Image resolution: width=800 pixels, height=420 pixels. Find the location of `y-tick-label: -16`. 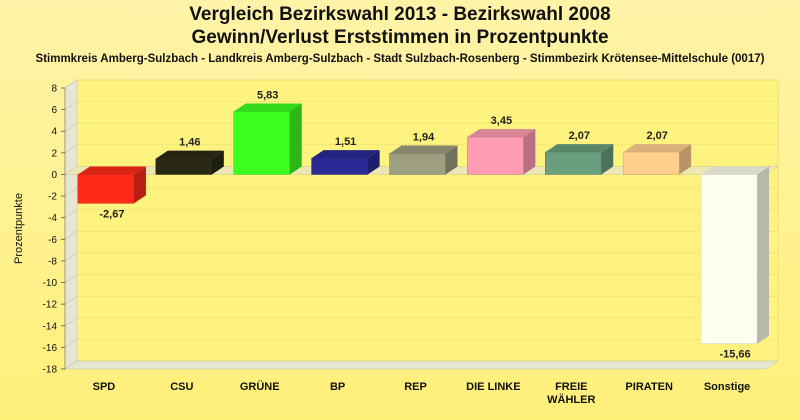

y-tick-label: -16 is located at coordinates (50, 348).